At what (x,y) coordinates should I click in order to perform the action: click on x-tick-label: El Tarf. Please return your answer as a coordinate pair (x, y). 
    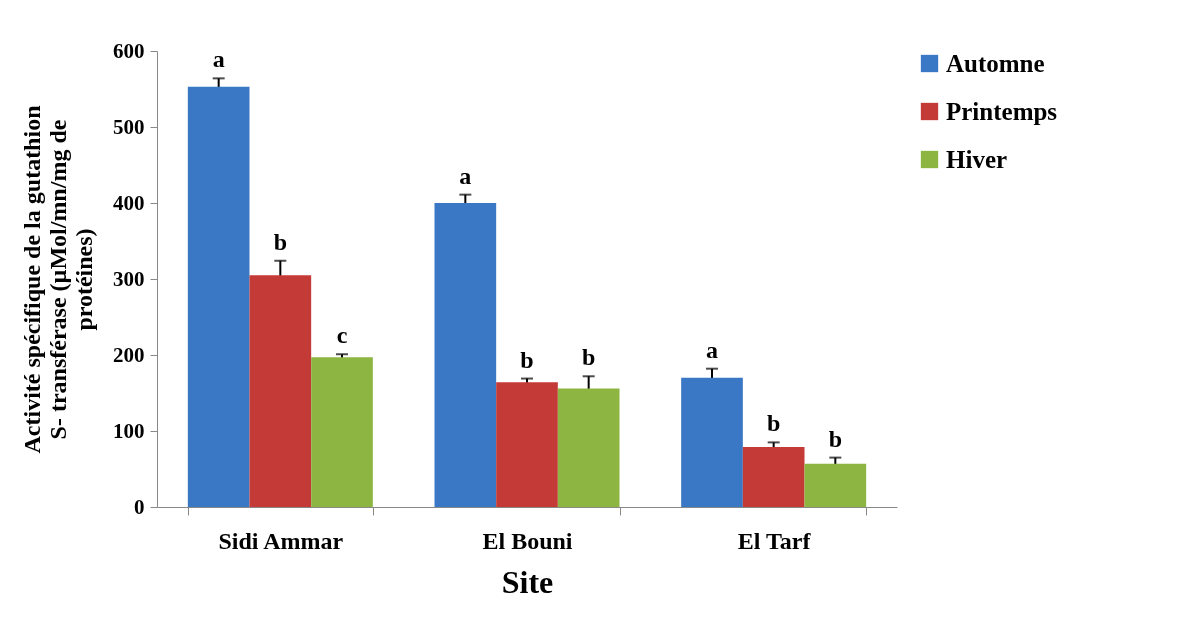
    Looking at the image, I should click on (774, 540).